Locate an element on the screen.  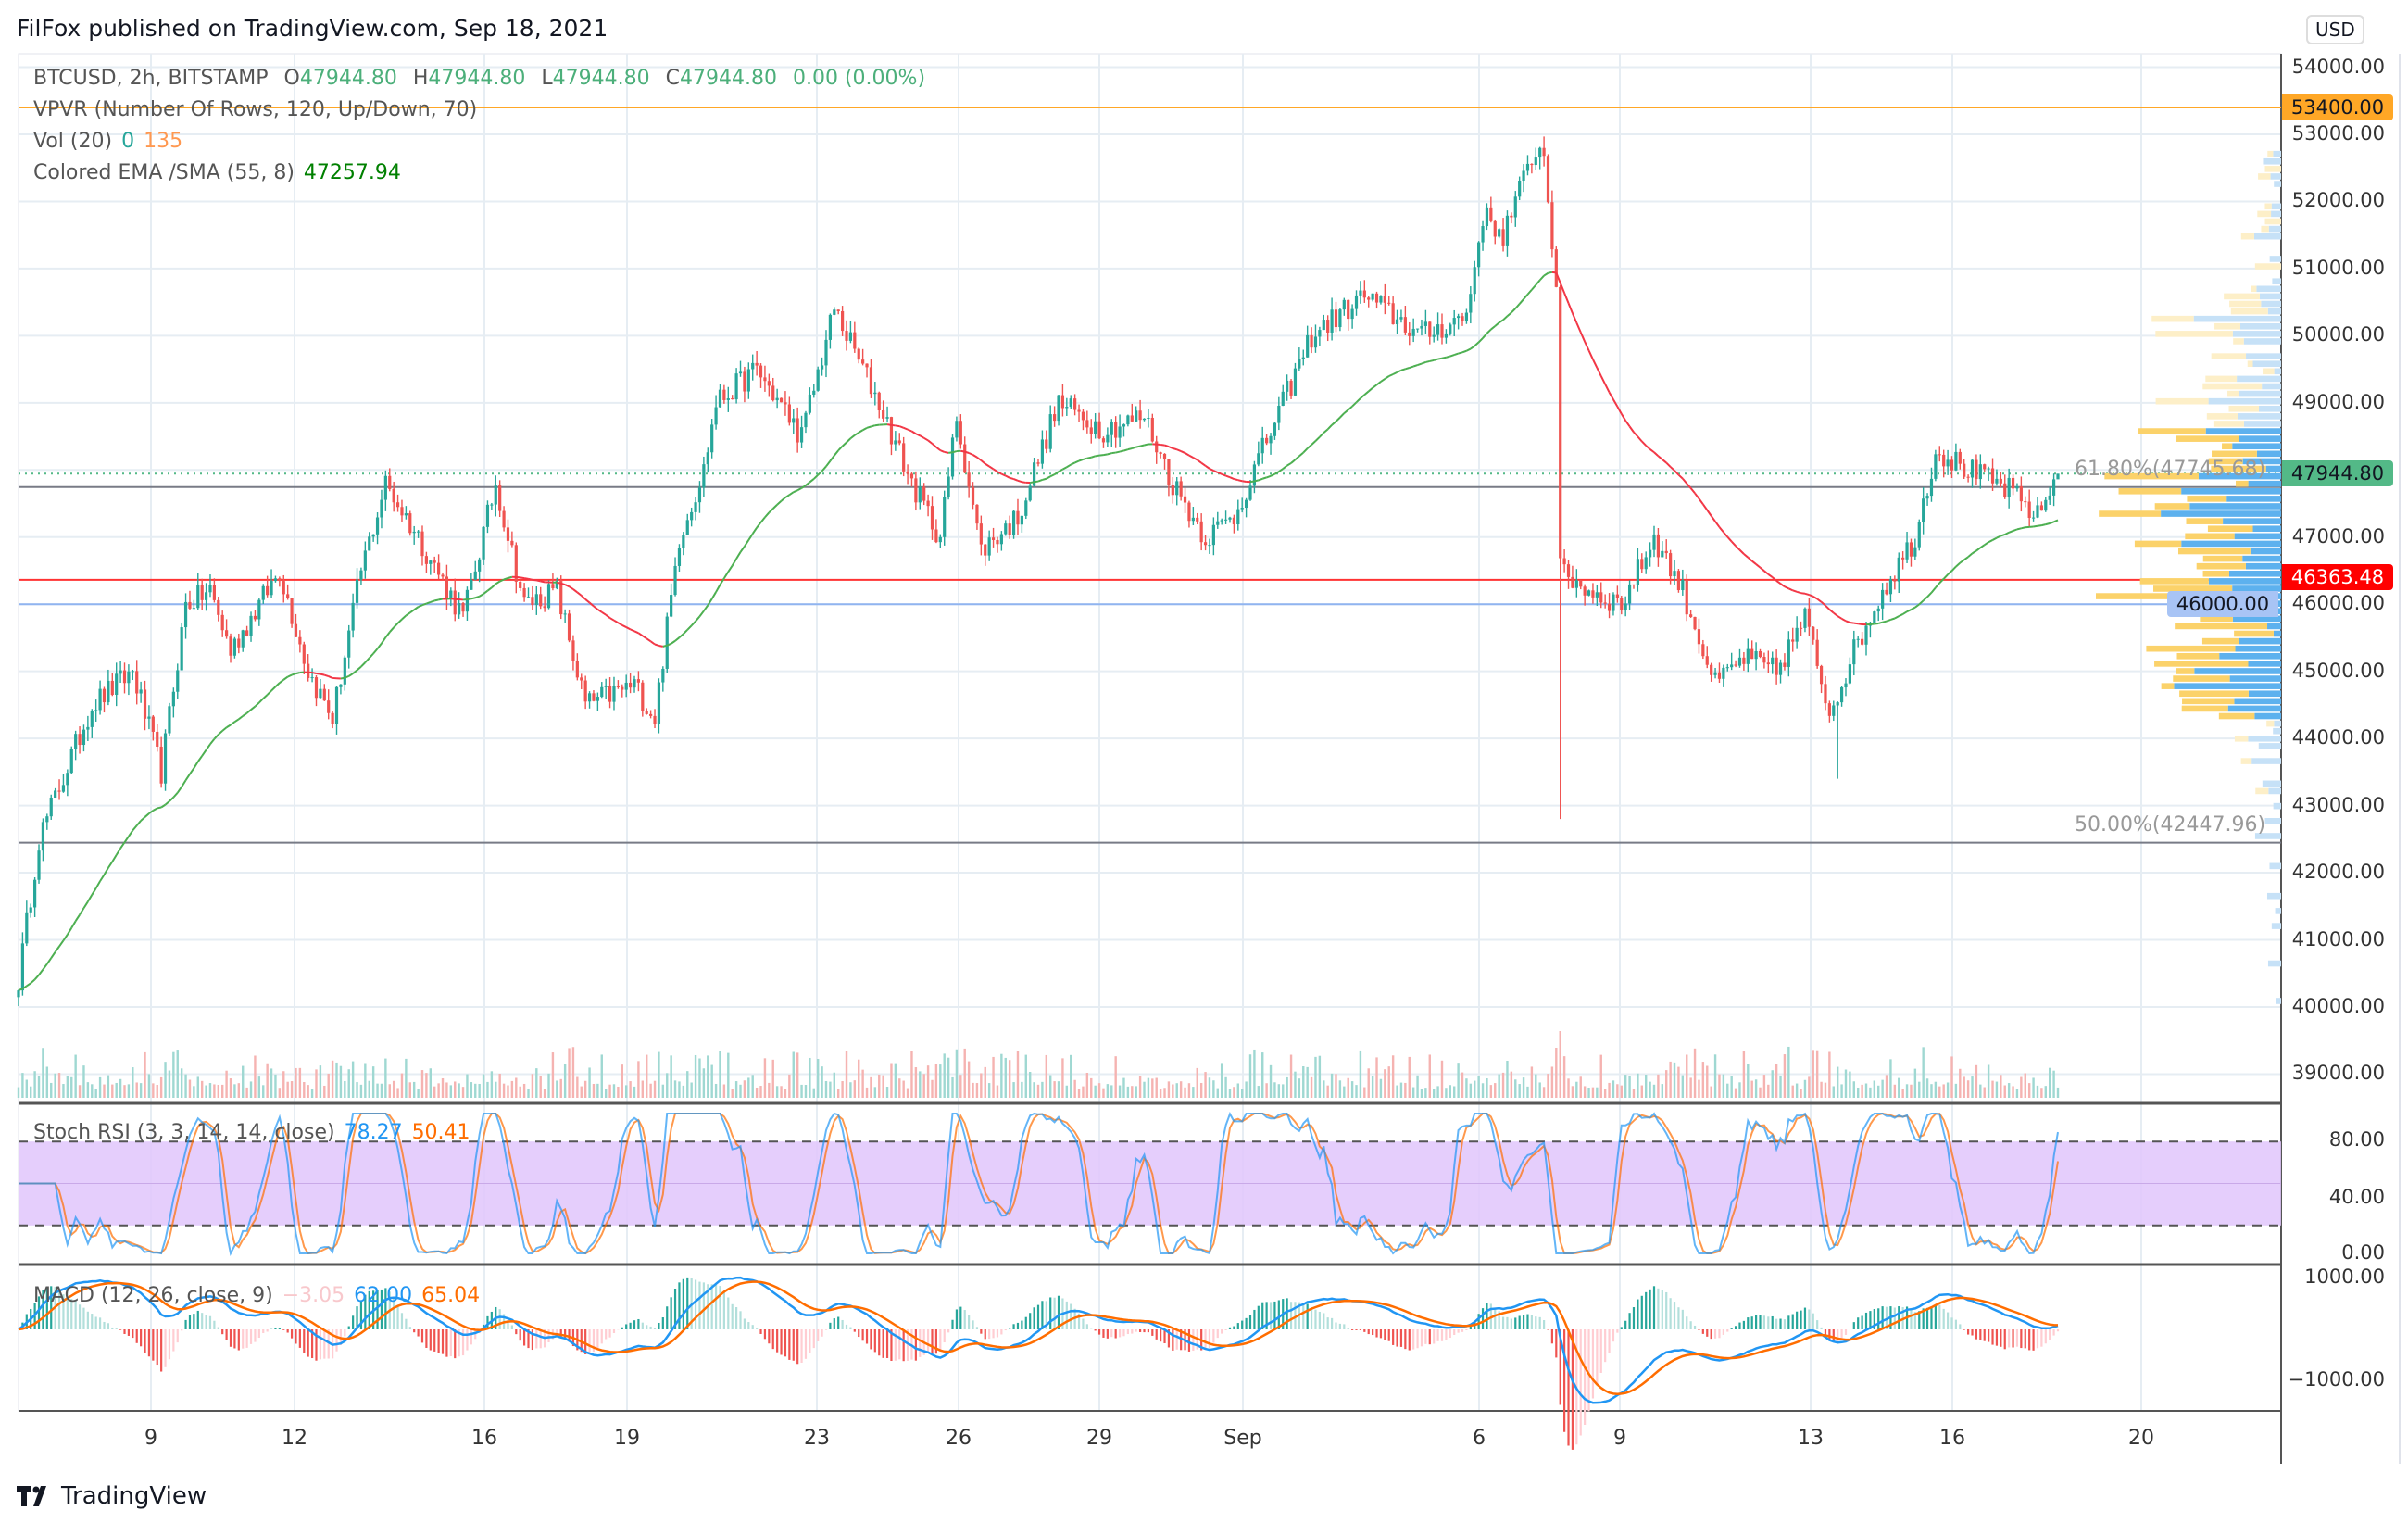
legend-ema: Colored EMA /SMA (55, 8) 47257.94 is located at coordinates (221, 172).